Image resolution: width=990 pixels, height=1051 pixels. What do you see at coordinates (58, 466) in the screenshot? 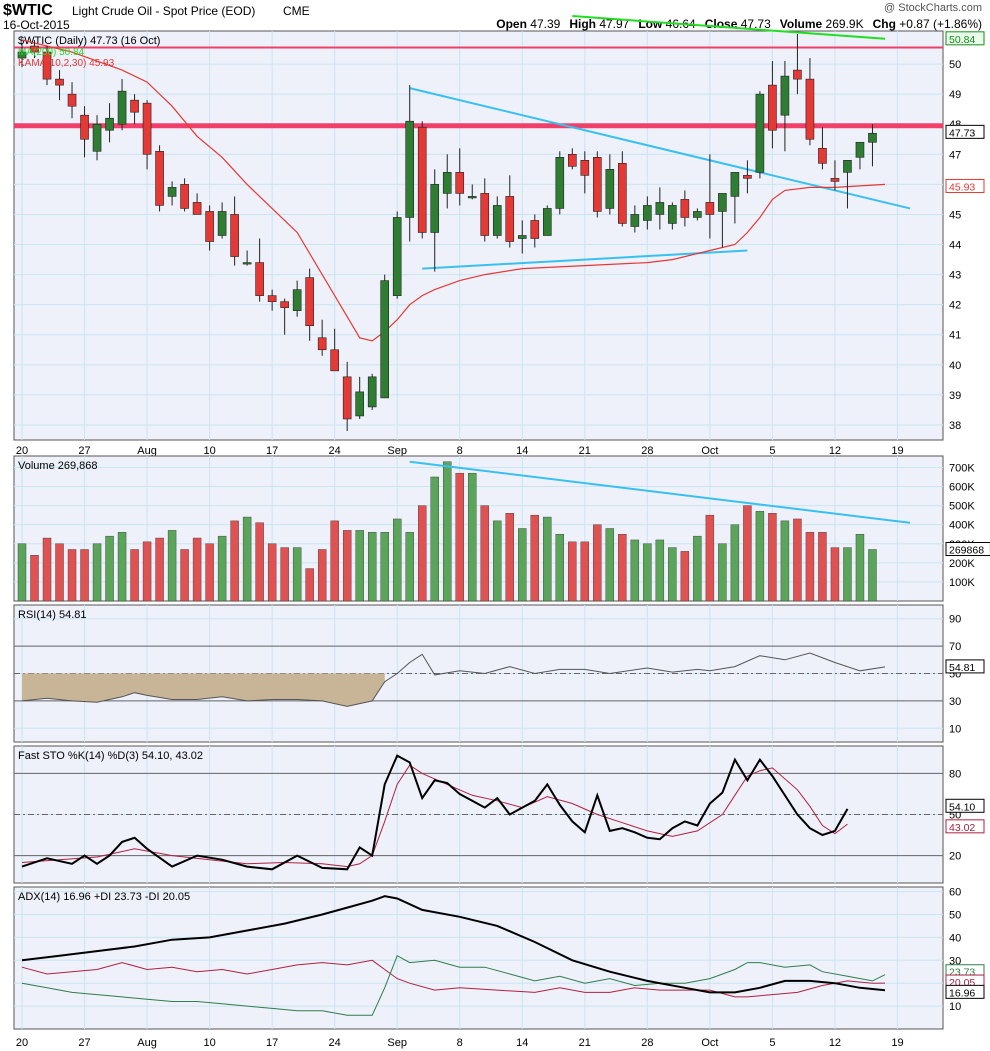
I see `panel-title: Volume 269,868` at bounding box center [58, 466].